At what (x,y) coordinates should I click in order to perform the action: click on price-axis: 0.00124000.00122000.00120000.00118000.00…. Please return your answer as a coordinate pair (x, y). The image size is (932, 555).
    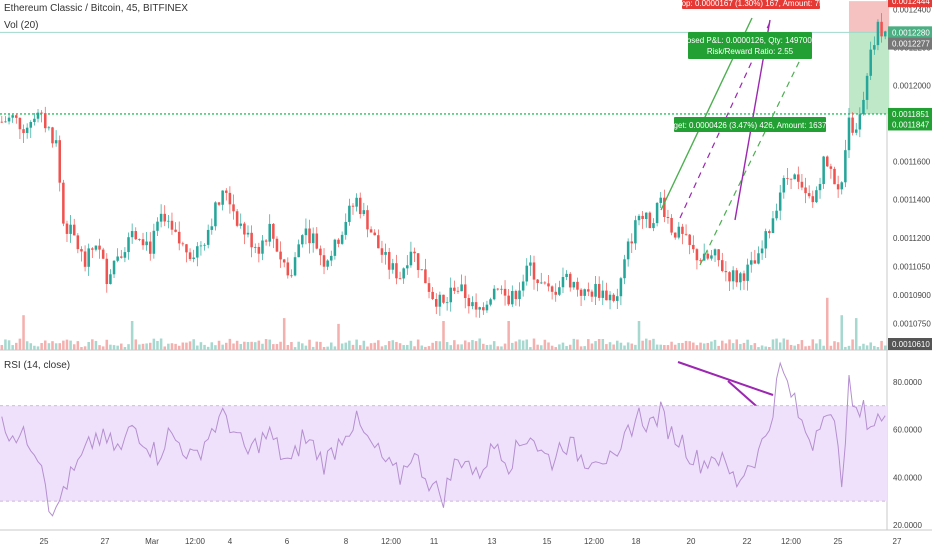
    Looking at the image, I should click on (910, 265).